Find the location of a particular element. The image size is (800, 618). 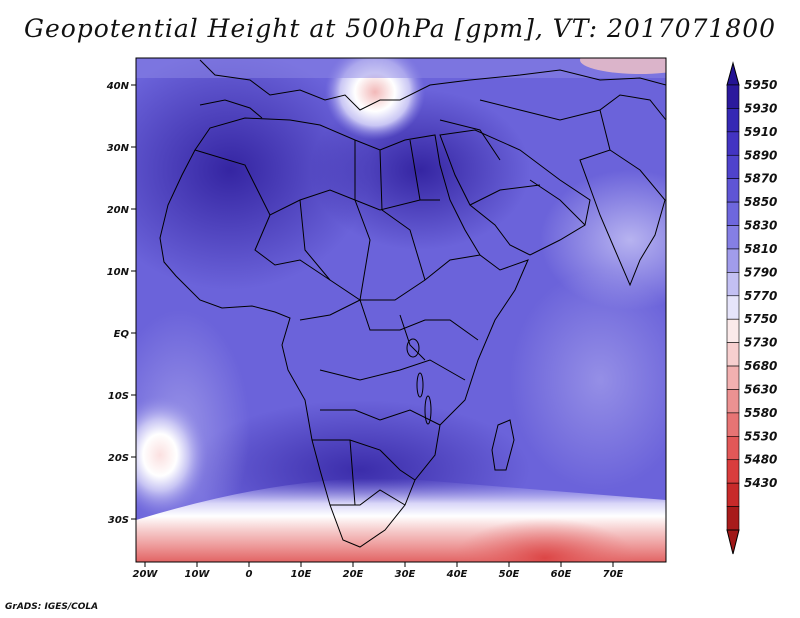

lon-label: 0 is located at coordinates (249, 574).